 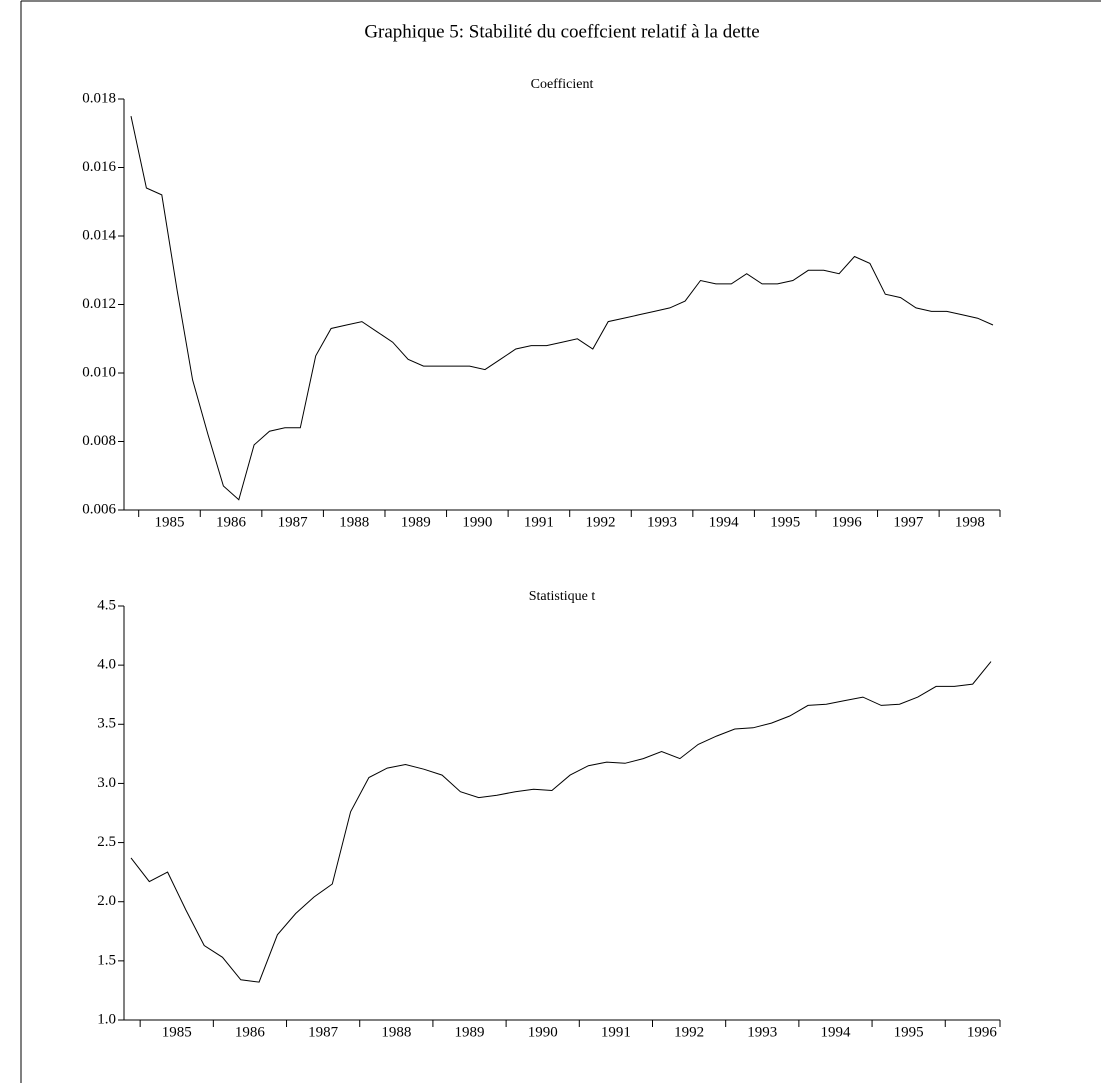 I want to click on y-tick-label: 2.5, so click(x=106, y=842).